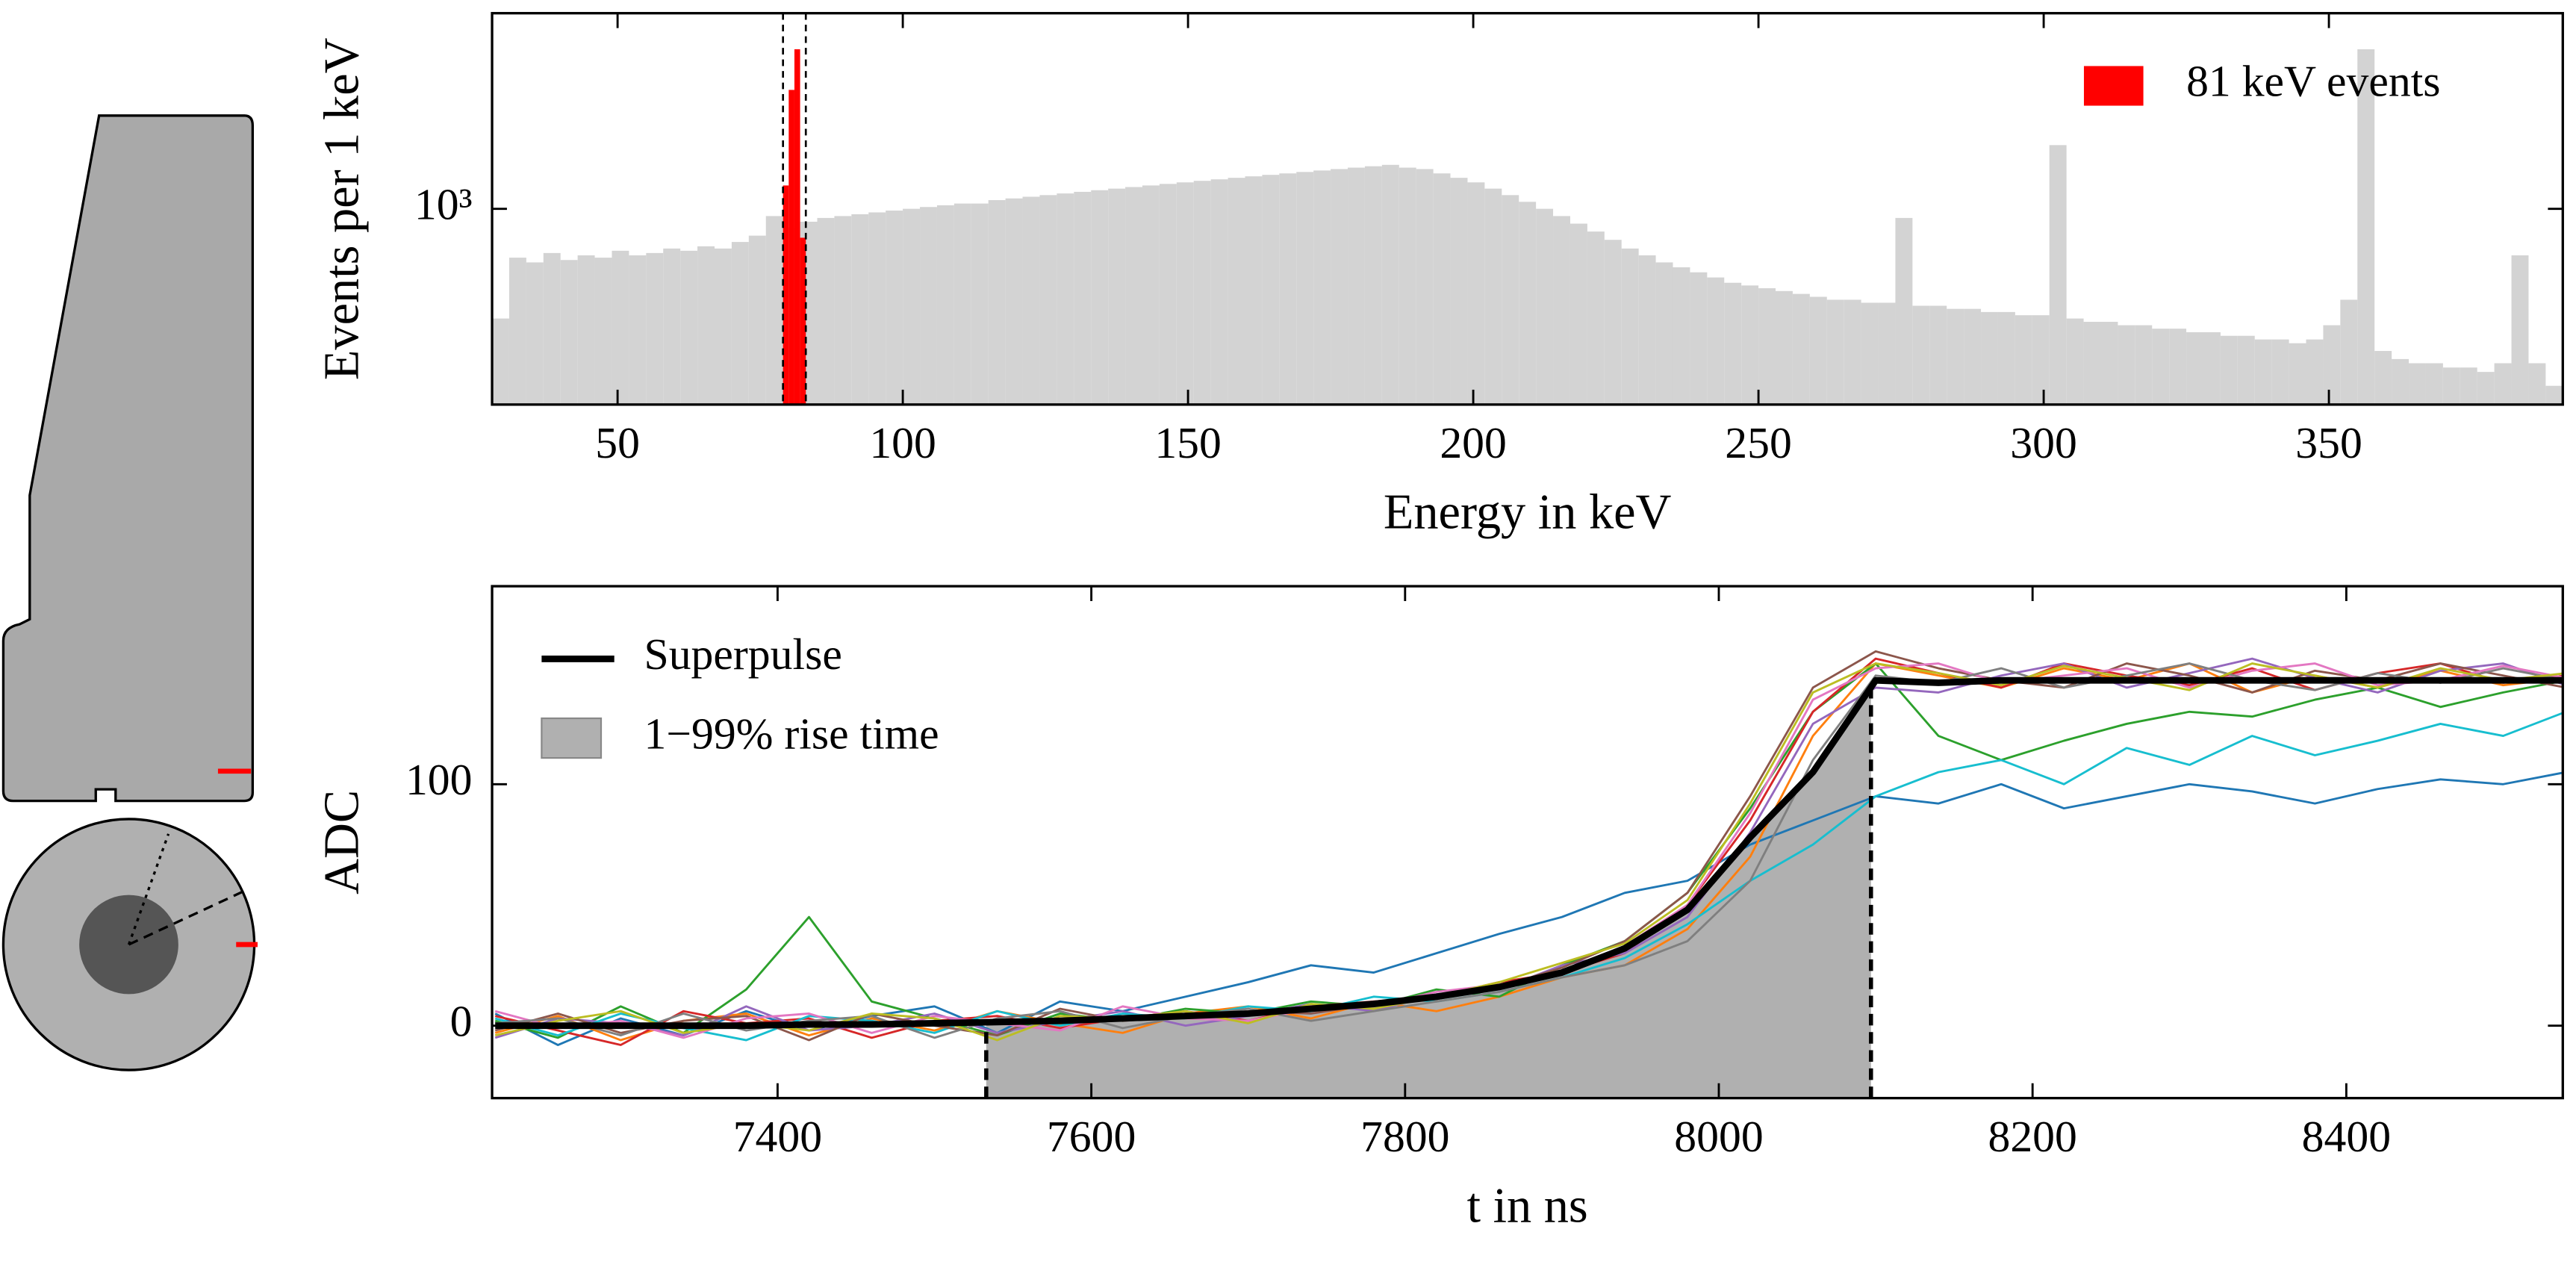 The image size is (2576, 1288). Describe the element at coordinates (617, 442) in the screenshot. I see `x-tick-label: 50` at that location.